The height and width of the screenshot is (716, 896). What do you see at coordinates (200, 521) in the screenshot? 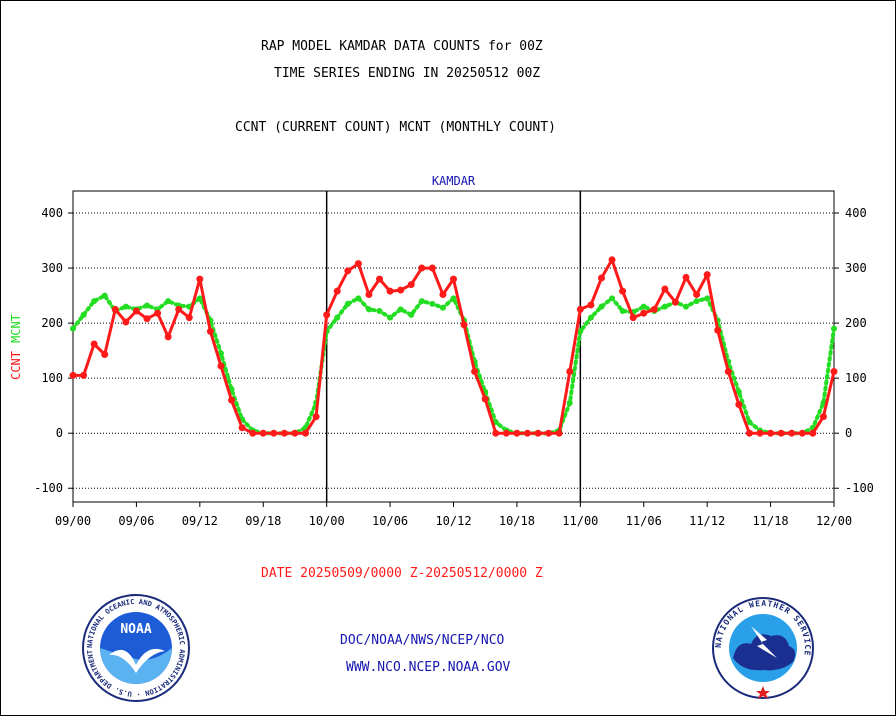
I see `x-tick-label: 09/12` at bounding box center [200, 521].